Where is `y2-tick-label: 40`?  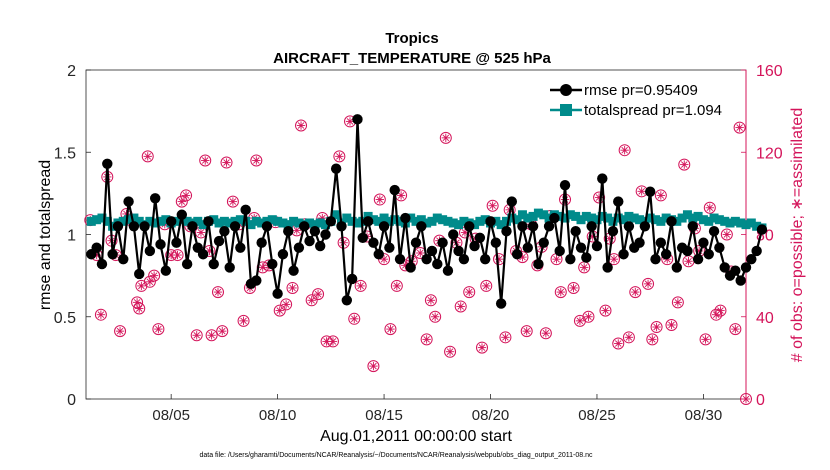 y2-tick-label: 40 is located at coordinates (765, 318).